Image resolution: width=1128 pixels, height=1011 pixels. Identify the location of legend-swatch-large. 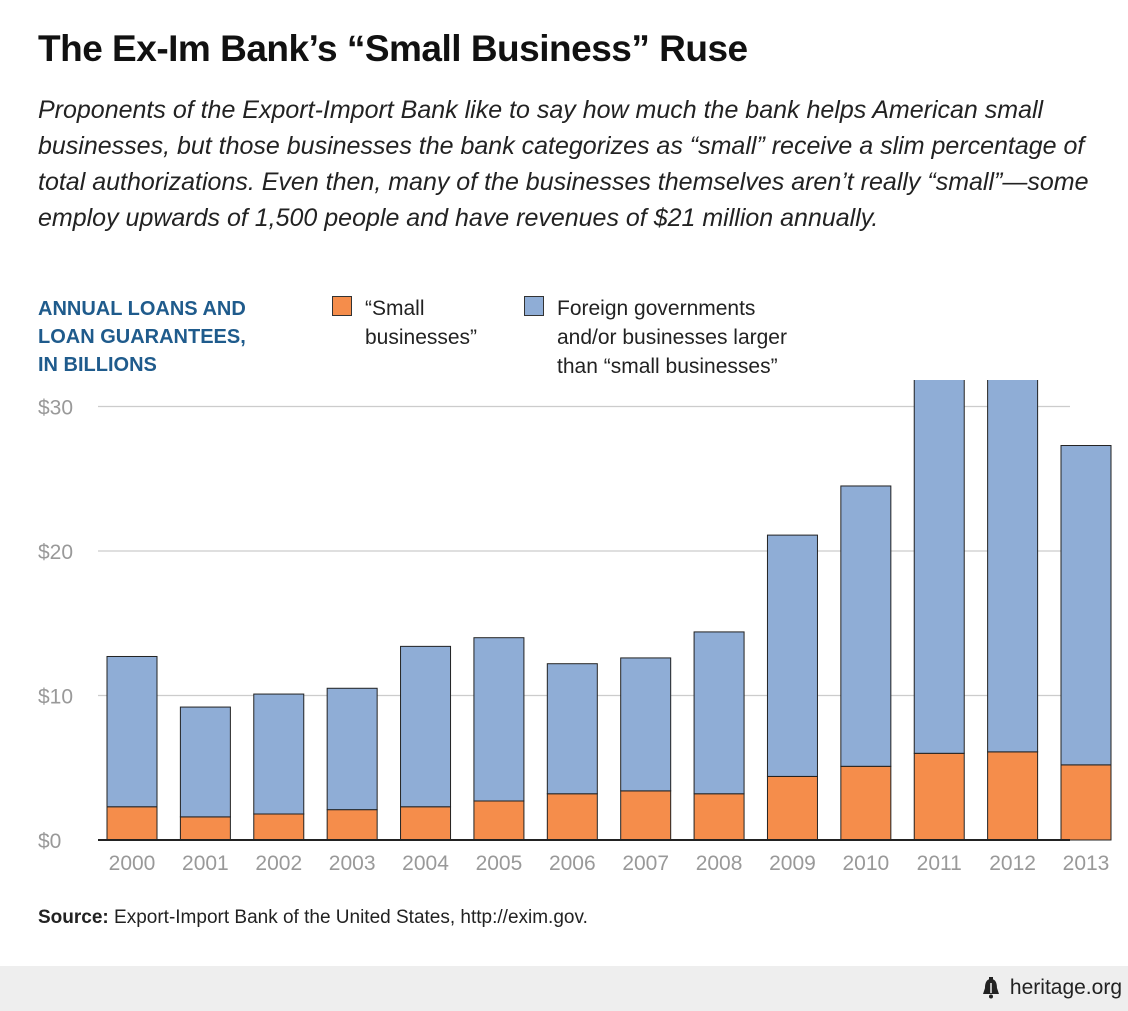
(534, 306).